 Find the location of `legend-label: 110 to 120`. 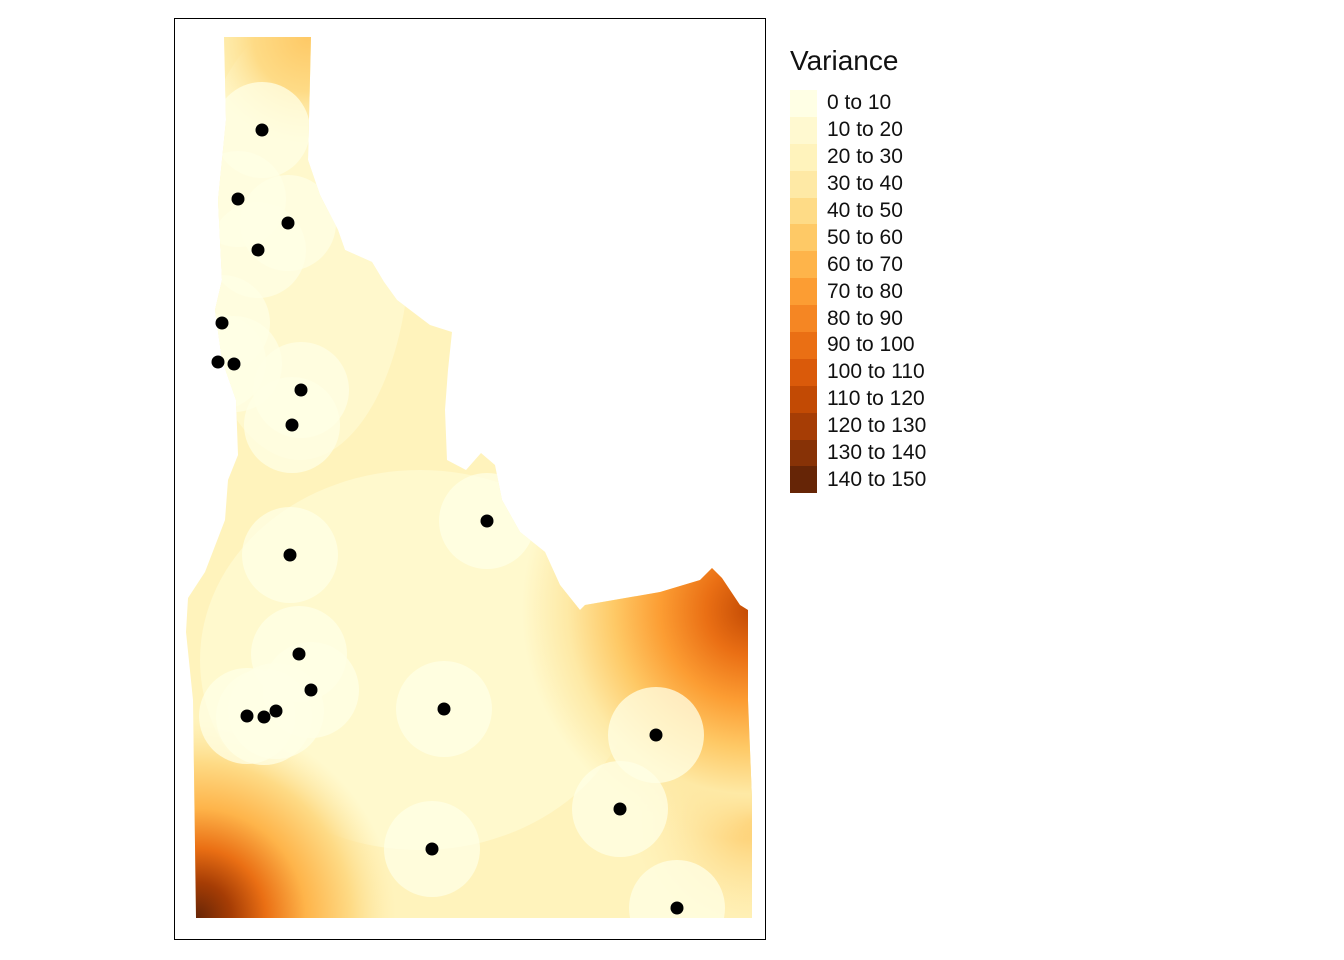

legend-label: 110 to 120 is located at coordinates (876, 399).